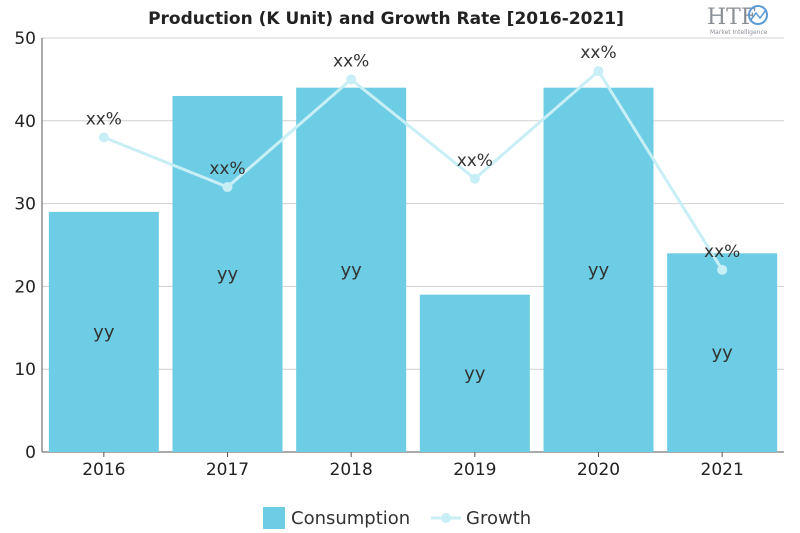  What do you see at coordinates (103, 137) in the screenshot?
I see `growth-point-2016` at bounding box center [103, 137].